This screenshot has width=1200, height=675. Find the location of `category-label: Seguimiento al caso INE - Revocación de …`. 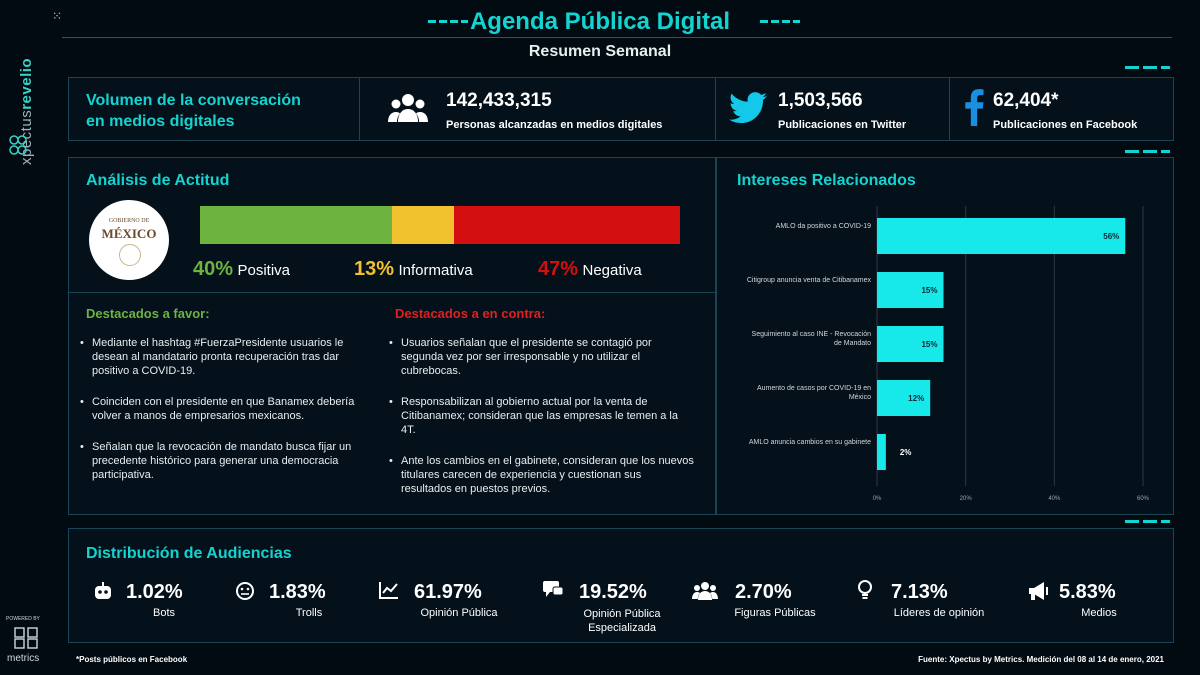

category-label: Seguimiento al caso INE - Revocación de … is located at coordinates (811, 339).